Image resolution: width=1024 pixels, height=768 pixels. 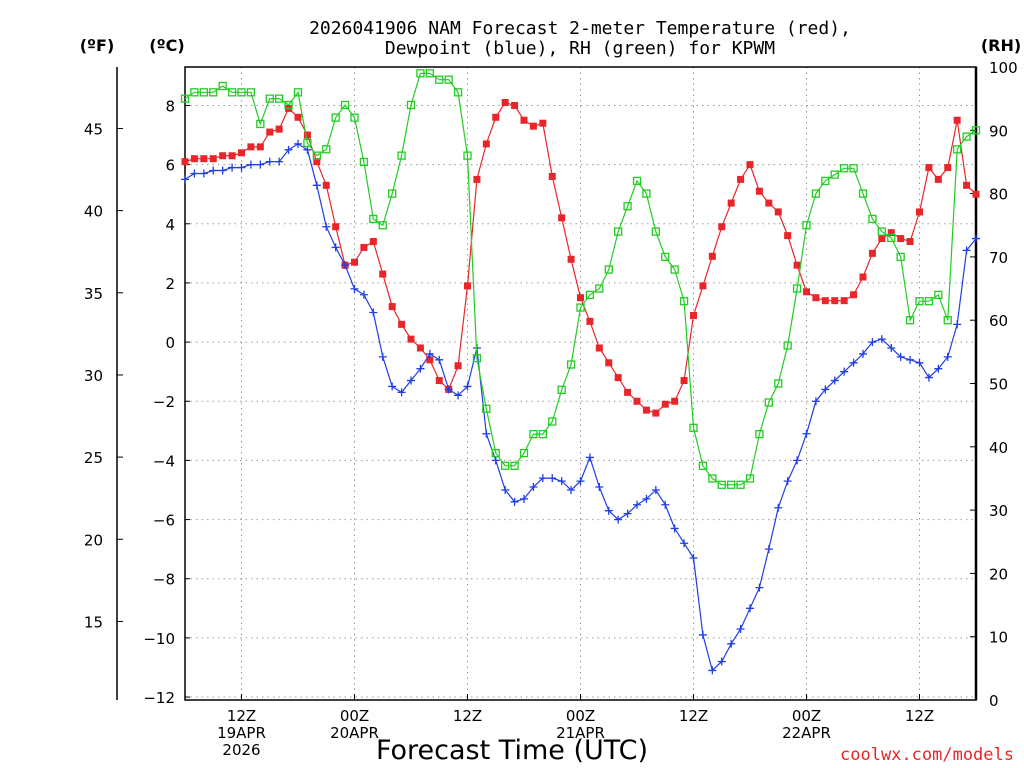 What do you see at coordinates (512, 750) in the screenshot?
I see `x-axis-title: Forecast Time (UTC)` at bounding box center [512, 750].